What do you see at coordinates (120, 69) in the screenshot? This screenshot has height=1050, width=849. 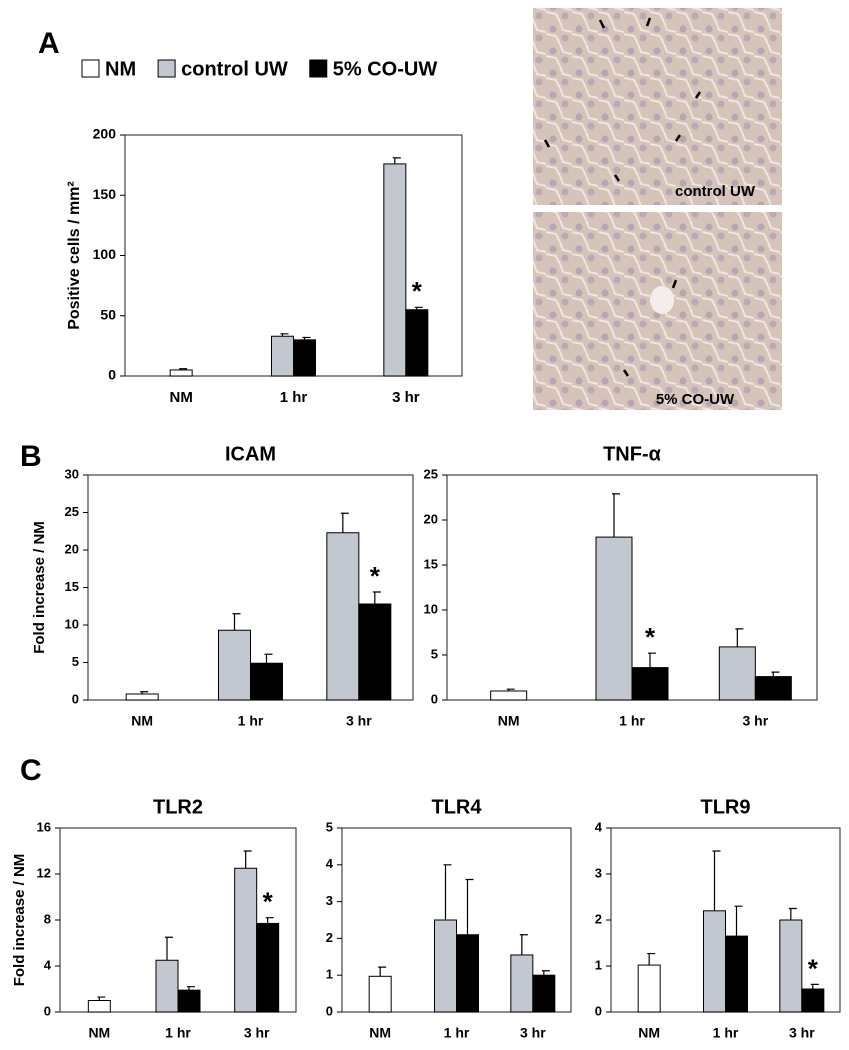 I see `legend-label: NM` at bounding box center [120, 69].